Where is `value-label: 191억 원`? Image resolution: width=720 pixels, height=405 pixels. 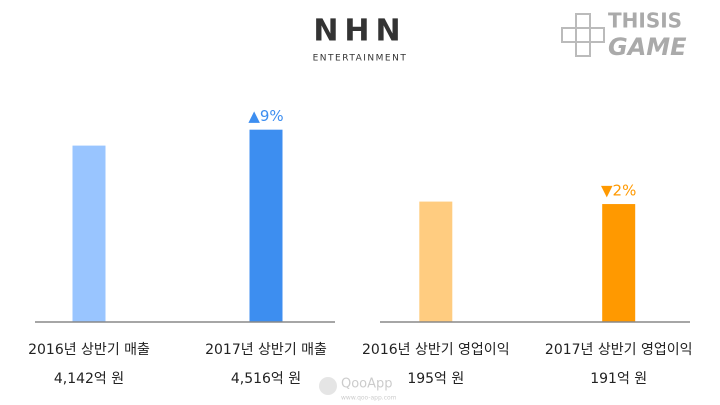 value-label: 191억 원 is located at coordinates (618, 379).